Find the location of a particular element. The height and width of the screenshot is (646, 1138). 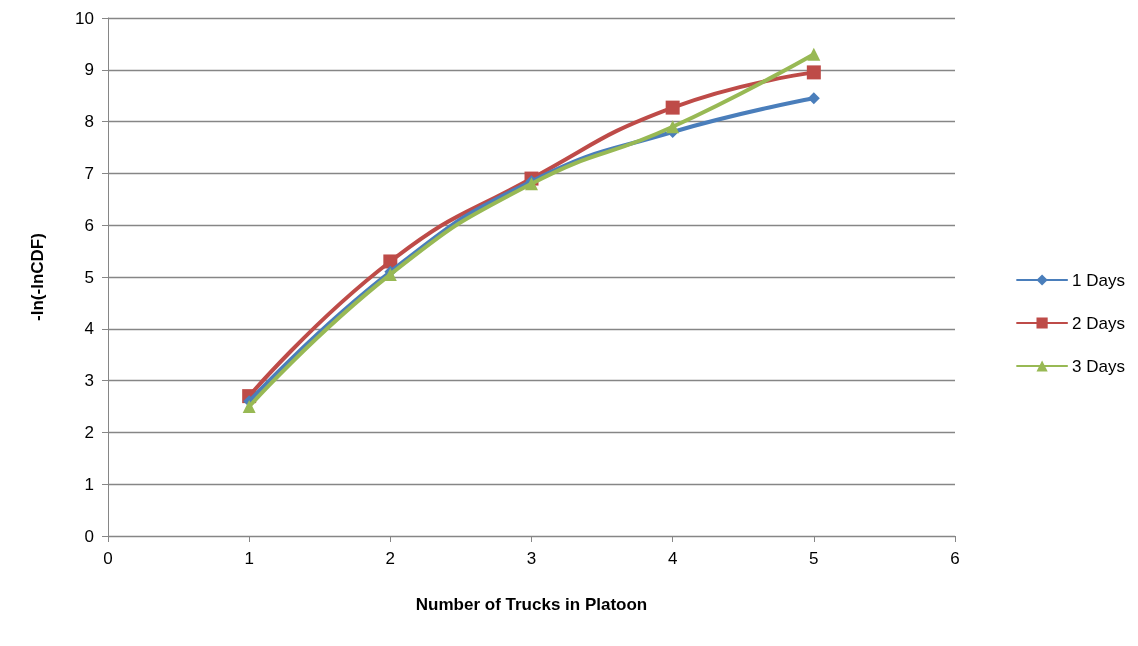

y-tick-label: 4 is located at coordinates (89, 329).